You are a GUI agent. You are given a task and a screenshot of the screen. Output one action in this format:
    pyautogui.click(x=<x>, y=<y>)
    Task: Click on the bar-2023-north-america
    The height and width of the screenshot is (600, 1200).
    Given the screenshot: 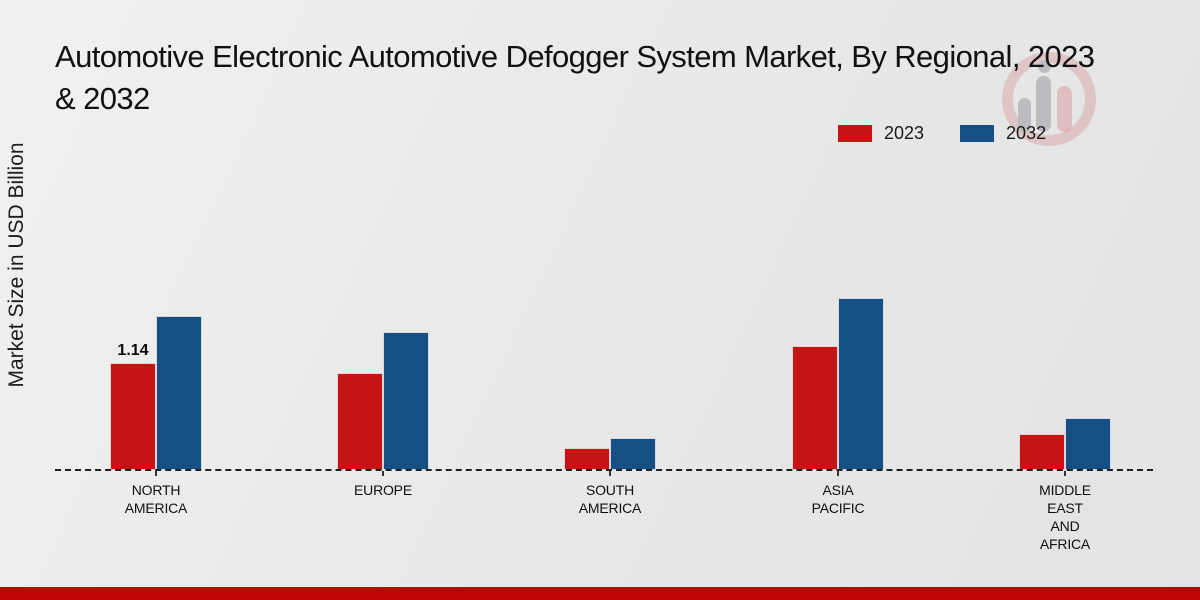 What is the action you would take?
    pyautogui.click(x=133, y=416)
    